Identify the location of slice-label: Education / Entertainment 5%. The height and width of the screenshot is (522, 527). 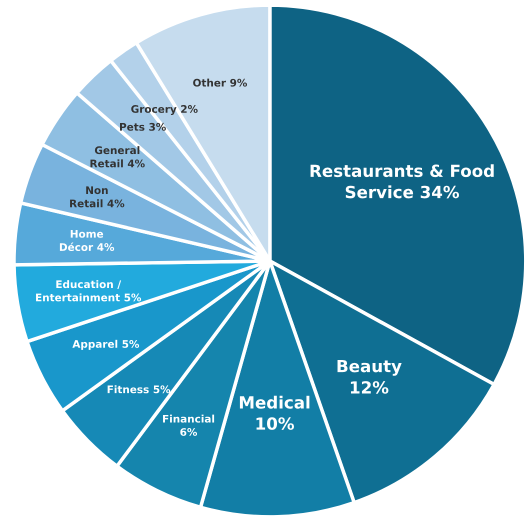
(89, 291).